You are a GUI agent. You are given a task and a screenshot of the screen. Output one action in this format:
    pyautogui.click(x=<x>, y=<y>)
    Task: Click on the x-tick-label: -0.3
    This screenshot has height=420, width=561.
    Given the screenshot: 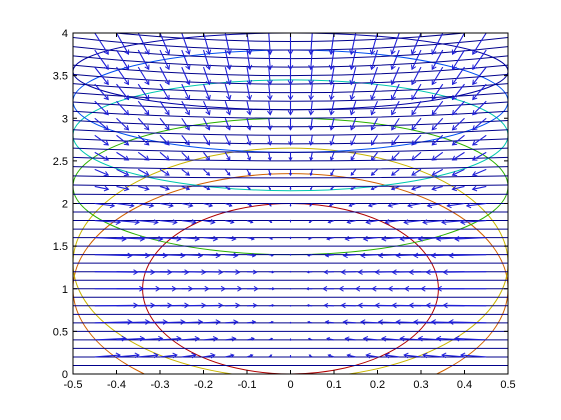 What is the action you would take?
    pyautogui.click(x=160, y=385)
    